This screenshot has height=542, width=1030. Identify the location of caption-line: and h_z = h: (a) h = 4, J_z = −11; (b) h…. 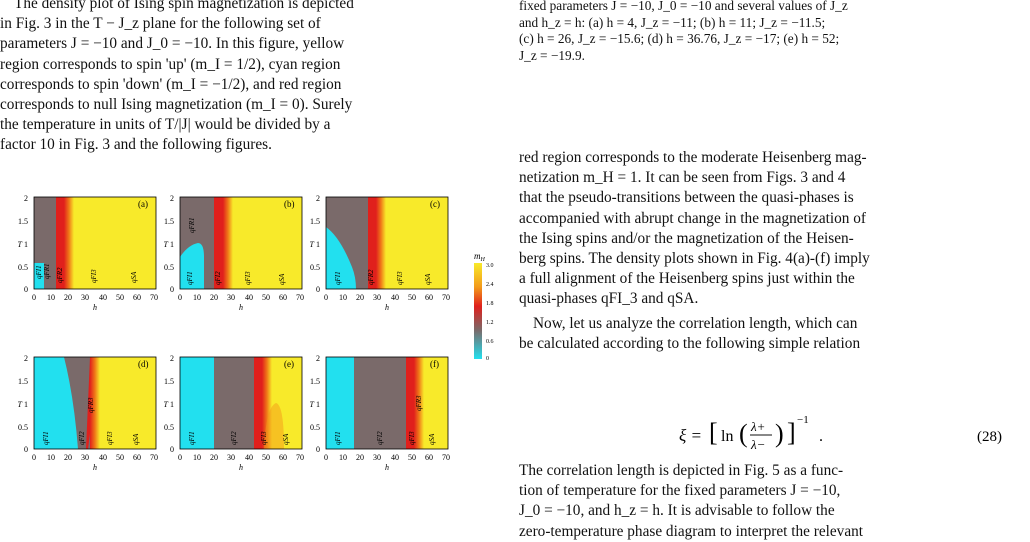
(672, 22).